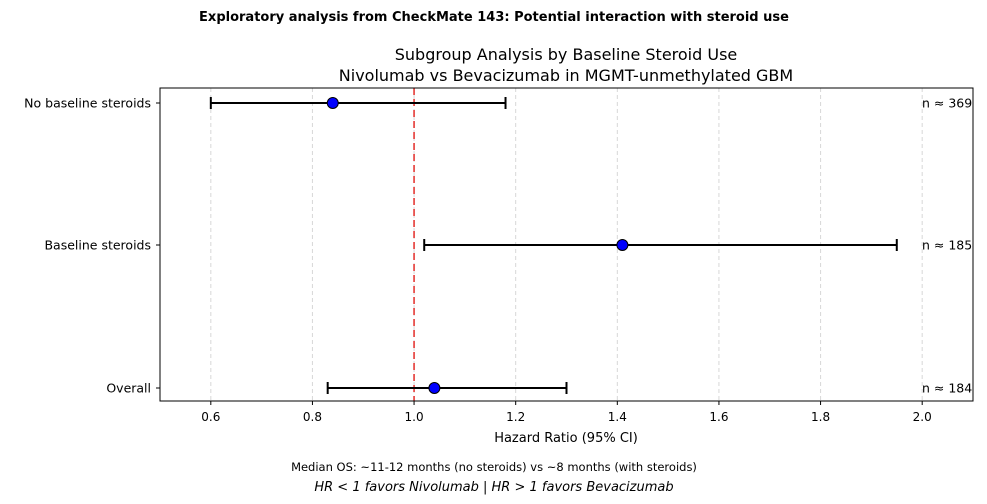 This screenshot has width=987, height=504. I want to click on y-tick-label: Baseline steroids, so click(97, 245).